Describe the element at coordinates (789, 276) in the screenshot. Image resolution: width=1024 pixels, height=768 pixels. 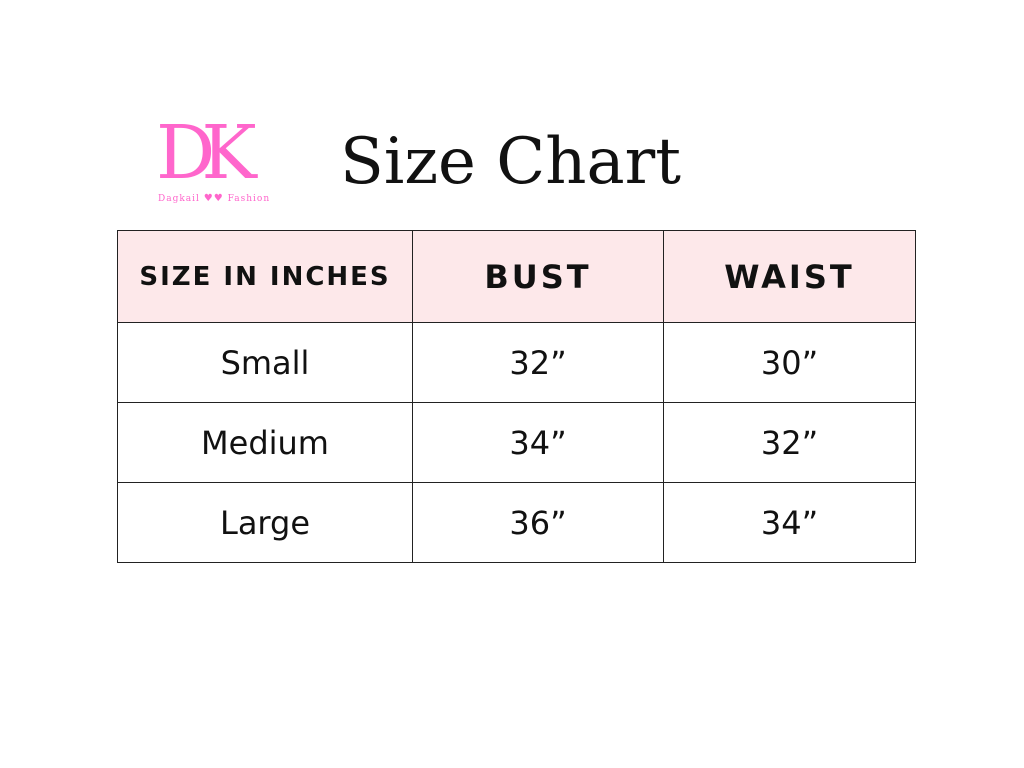
I see `header-waist: WAIST` at that location.